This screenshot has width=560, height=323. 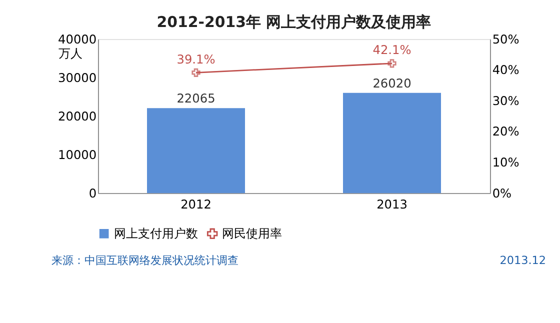 I want to click on text: 2013.12, so click(x=523, y=260).